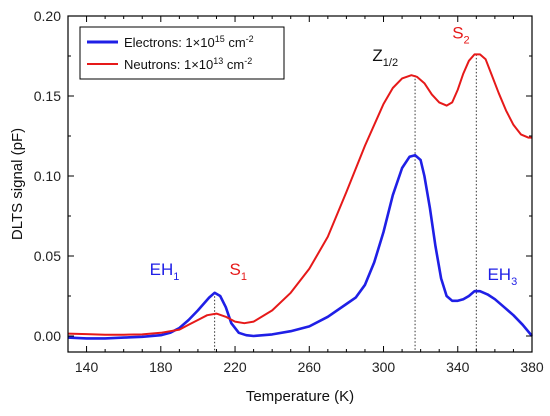 The image size is (550, 416). Describe the element at coordinates (532, 367) in the screenshot. I see `x-tick-label: 380` at that location.